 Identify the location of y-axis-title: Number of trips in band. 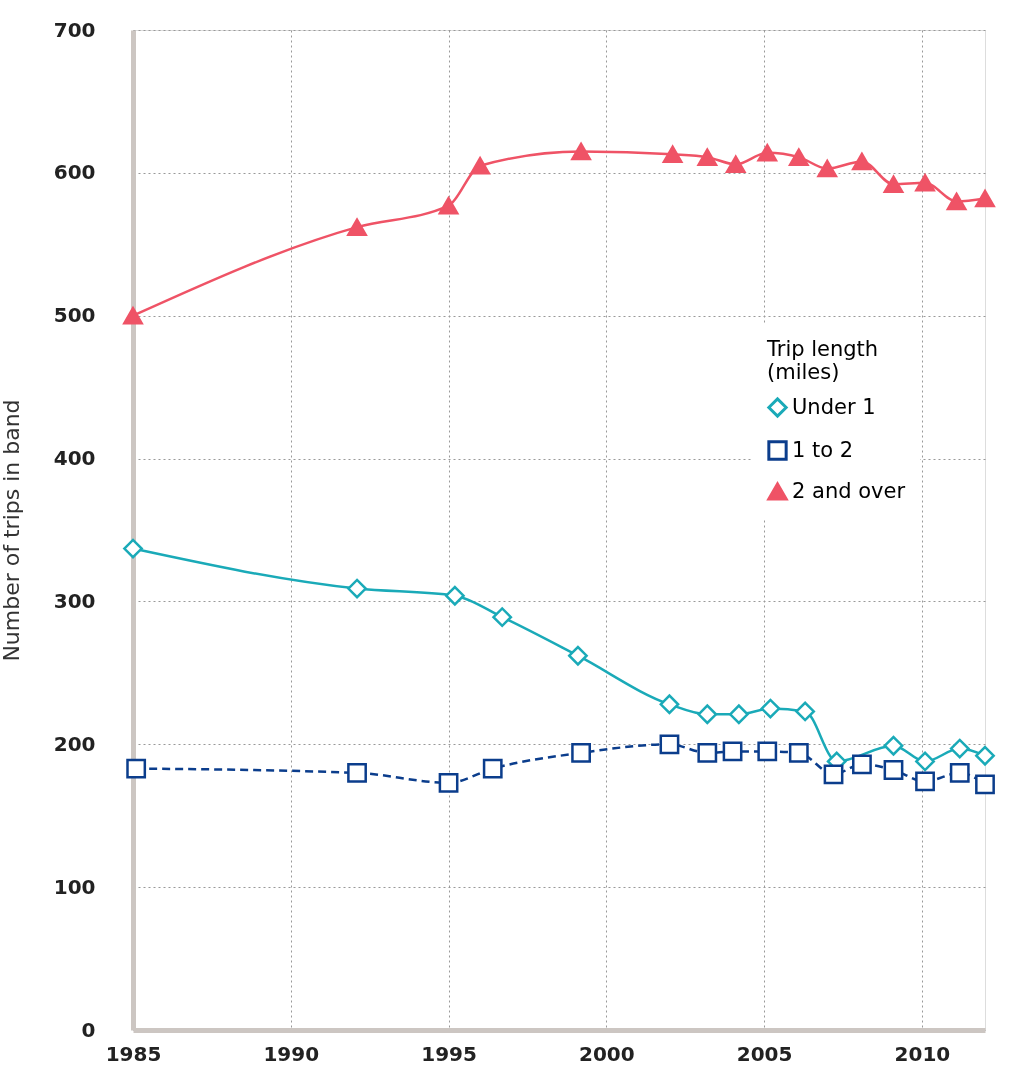
(12, 530).